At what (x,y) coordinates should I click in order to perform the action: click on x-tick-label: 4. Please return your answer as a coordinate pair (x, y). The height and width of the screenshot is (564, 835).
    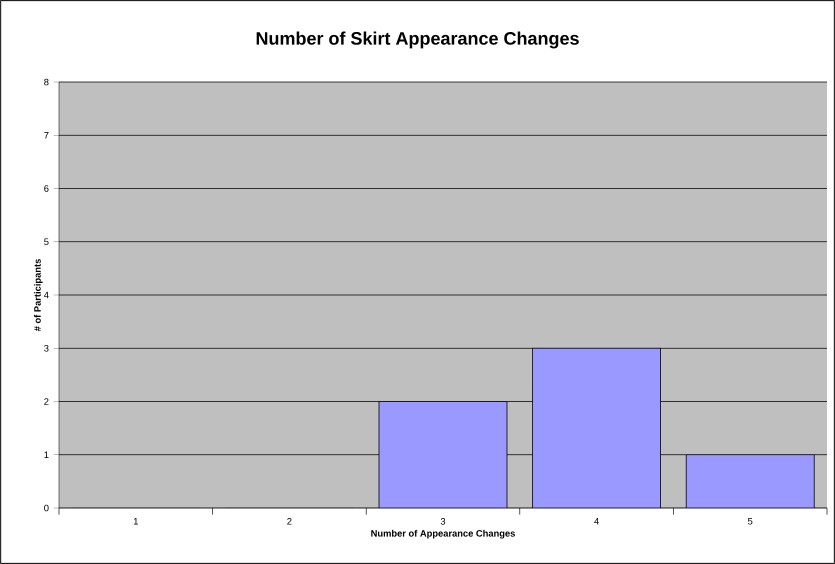
    Looking at the image, I should click on (596, 521).